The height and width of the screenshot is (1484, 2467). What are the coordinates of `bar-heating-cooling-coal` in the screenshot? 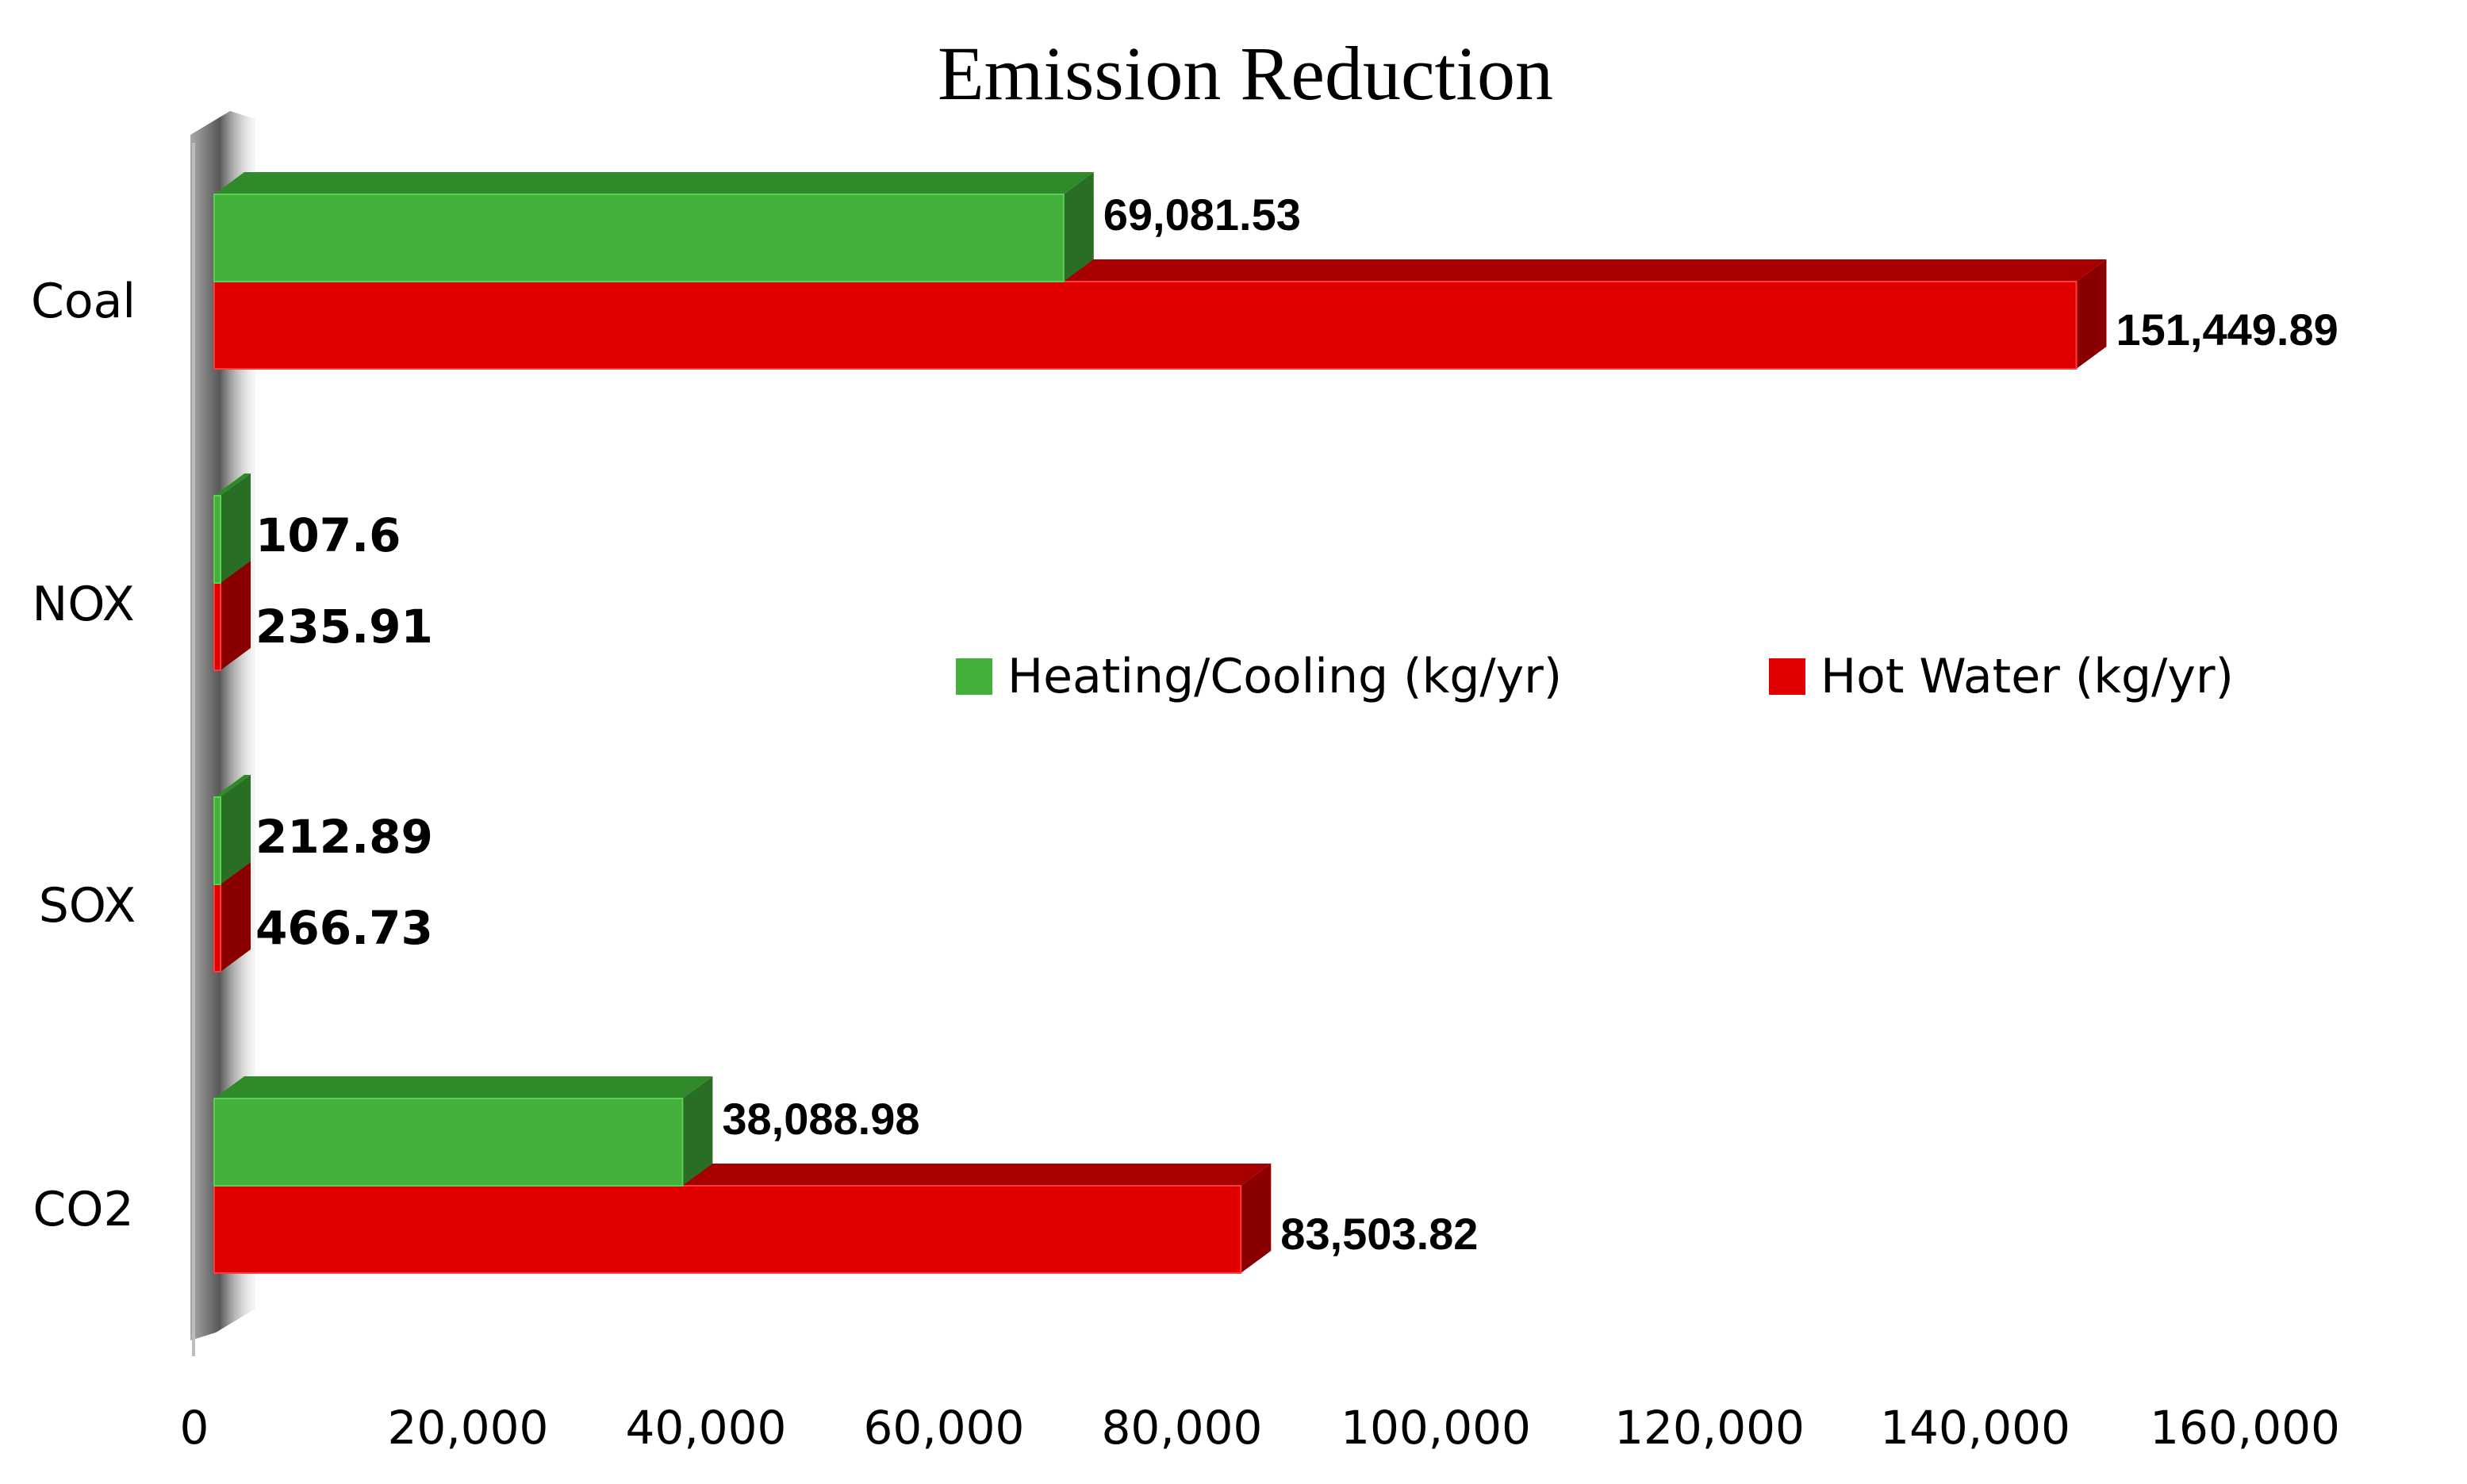 It's located at (653, 227).